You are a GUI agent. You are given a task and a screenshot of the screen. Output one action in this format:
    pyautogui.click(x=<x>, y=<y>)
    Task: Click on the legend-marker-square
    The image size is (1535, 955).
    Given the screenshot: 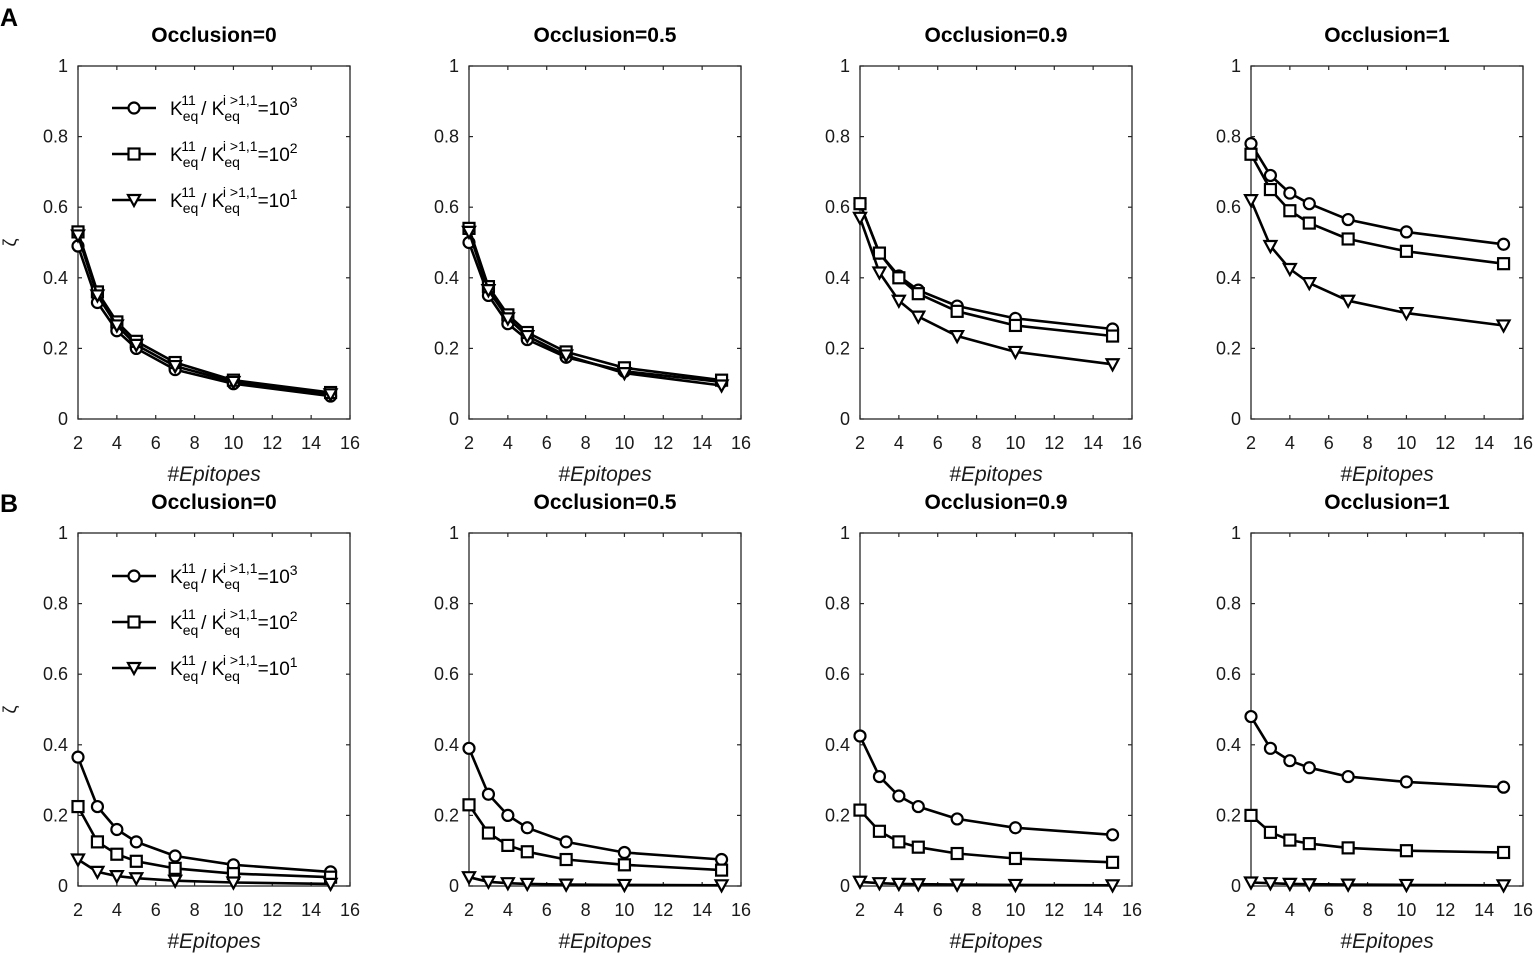 What is the action you would take?
    pyautogui.click(x=134, y=154)
    